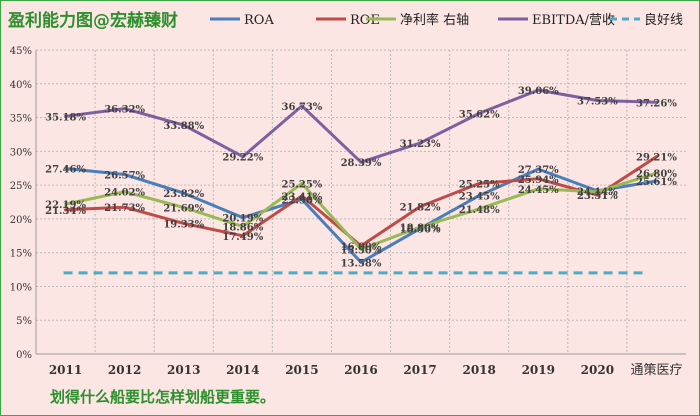 The width and height of the screenshot is (700, 416). What do you see at coordinates (479, 197) in the screenshot?
I see `data-label-roa: 23.45%` at bounding box center [479, 197].